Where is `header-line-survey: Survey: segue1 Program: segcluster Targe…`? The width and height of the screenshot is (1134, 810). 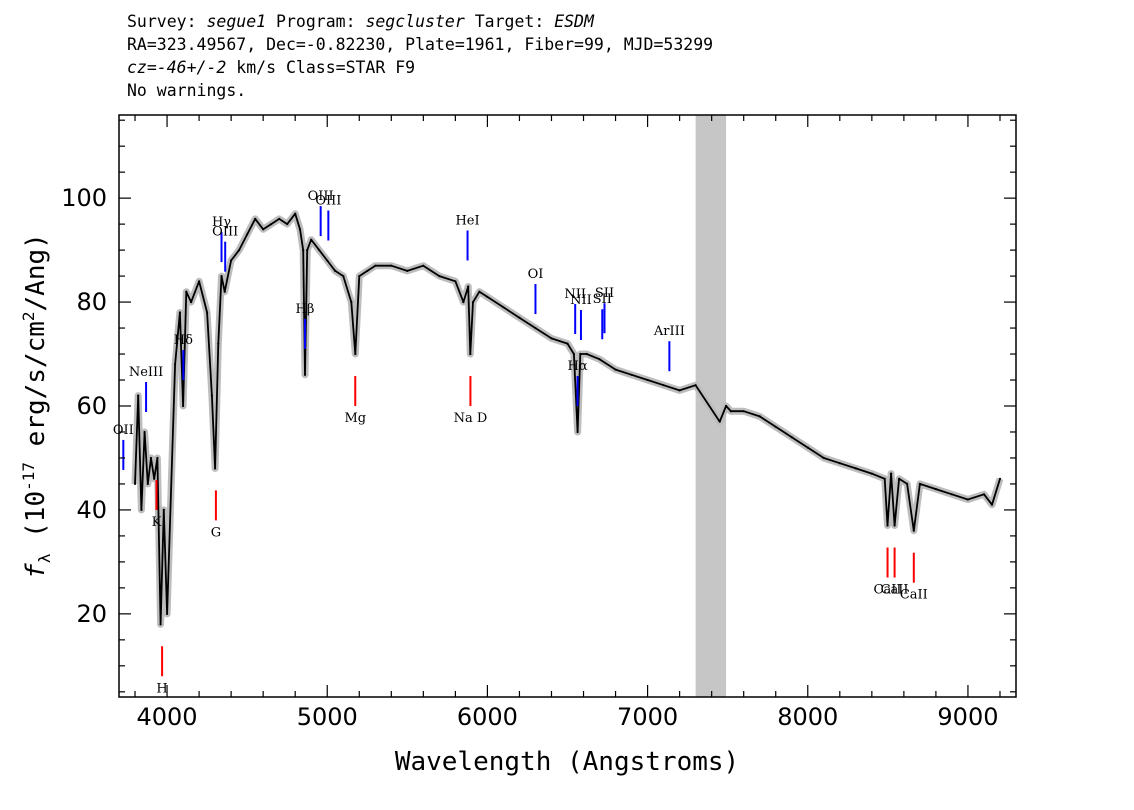 header-line-survey: Survey: segue1 Program: segcluster Targe… is located at coordinates (420, 21).